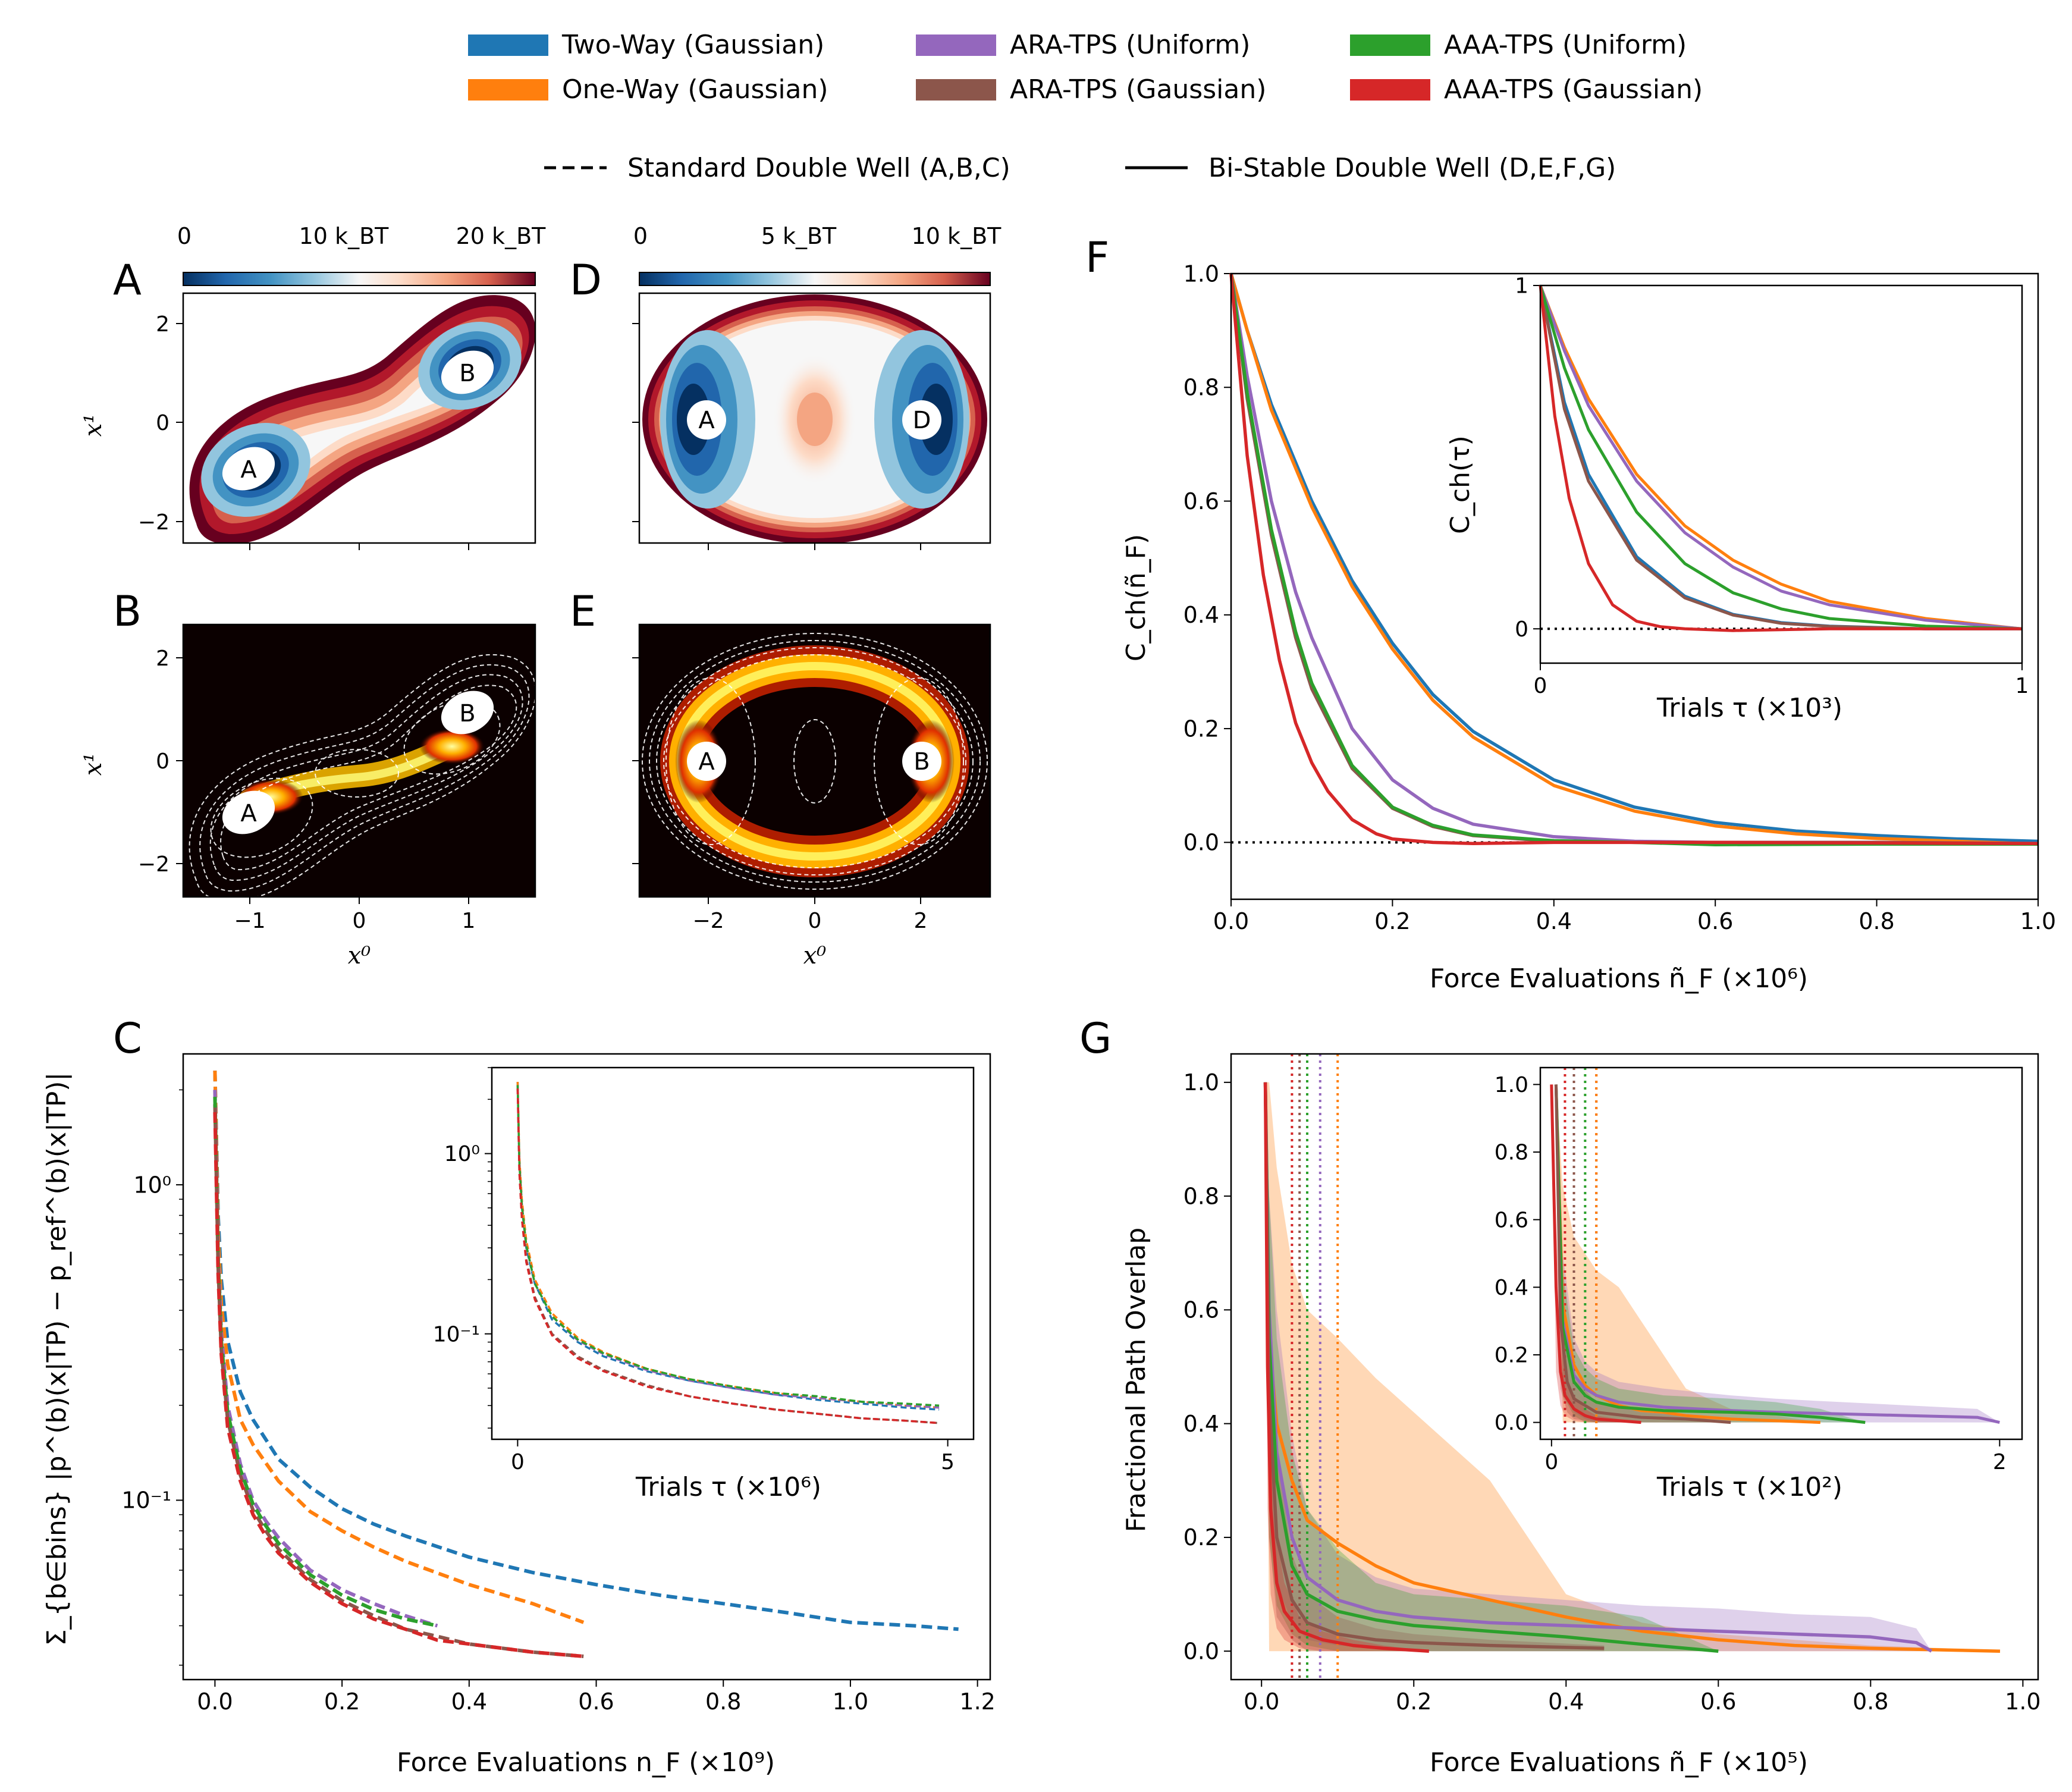 The width and height of the screenshot is (2072, 1792). Describe the element at coordinates (1136, 1380) in the screenshot. I see `y-axis-label: Fractional Path Overlap` at that location.